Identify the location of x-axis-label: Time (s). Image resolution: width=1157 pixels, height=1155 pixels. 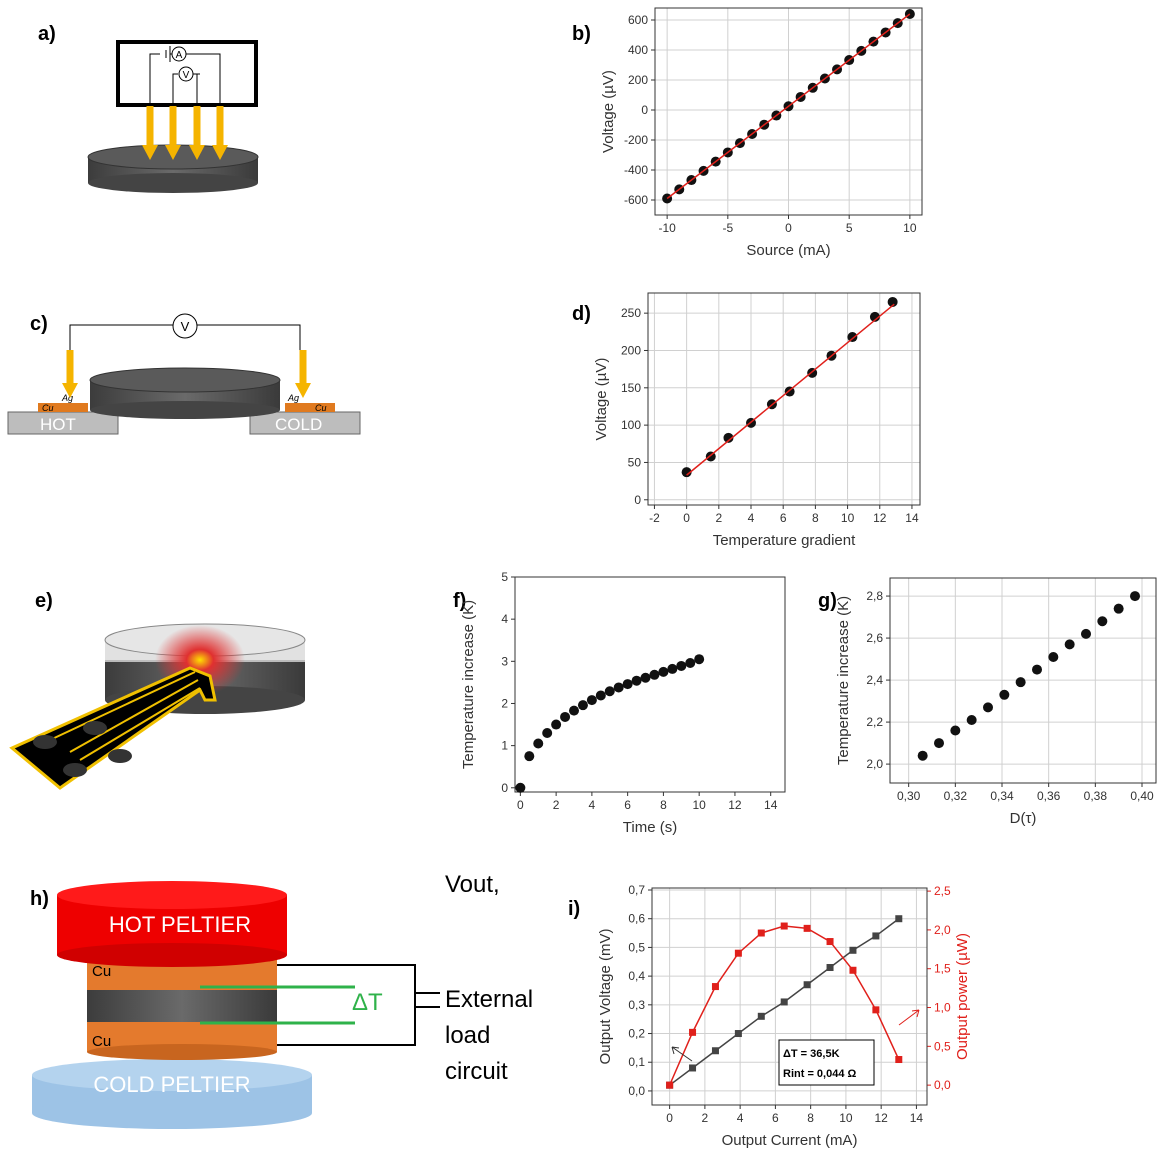
(650, 827).